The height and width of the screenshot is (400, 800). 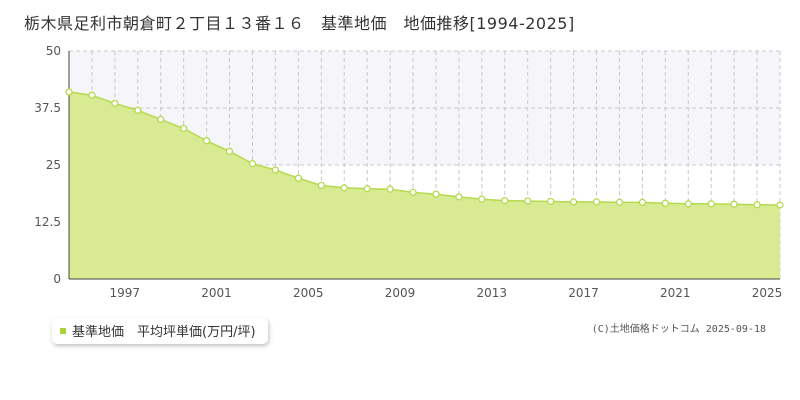 I want to click on x-tick-label: 2021, so click(x=675, y=293).